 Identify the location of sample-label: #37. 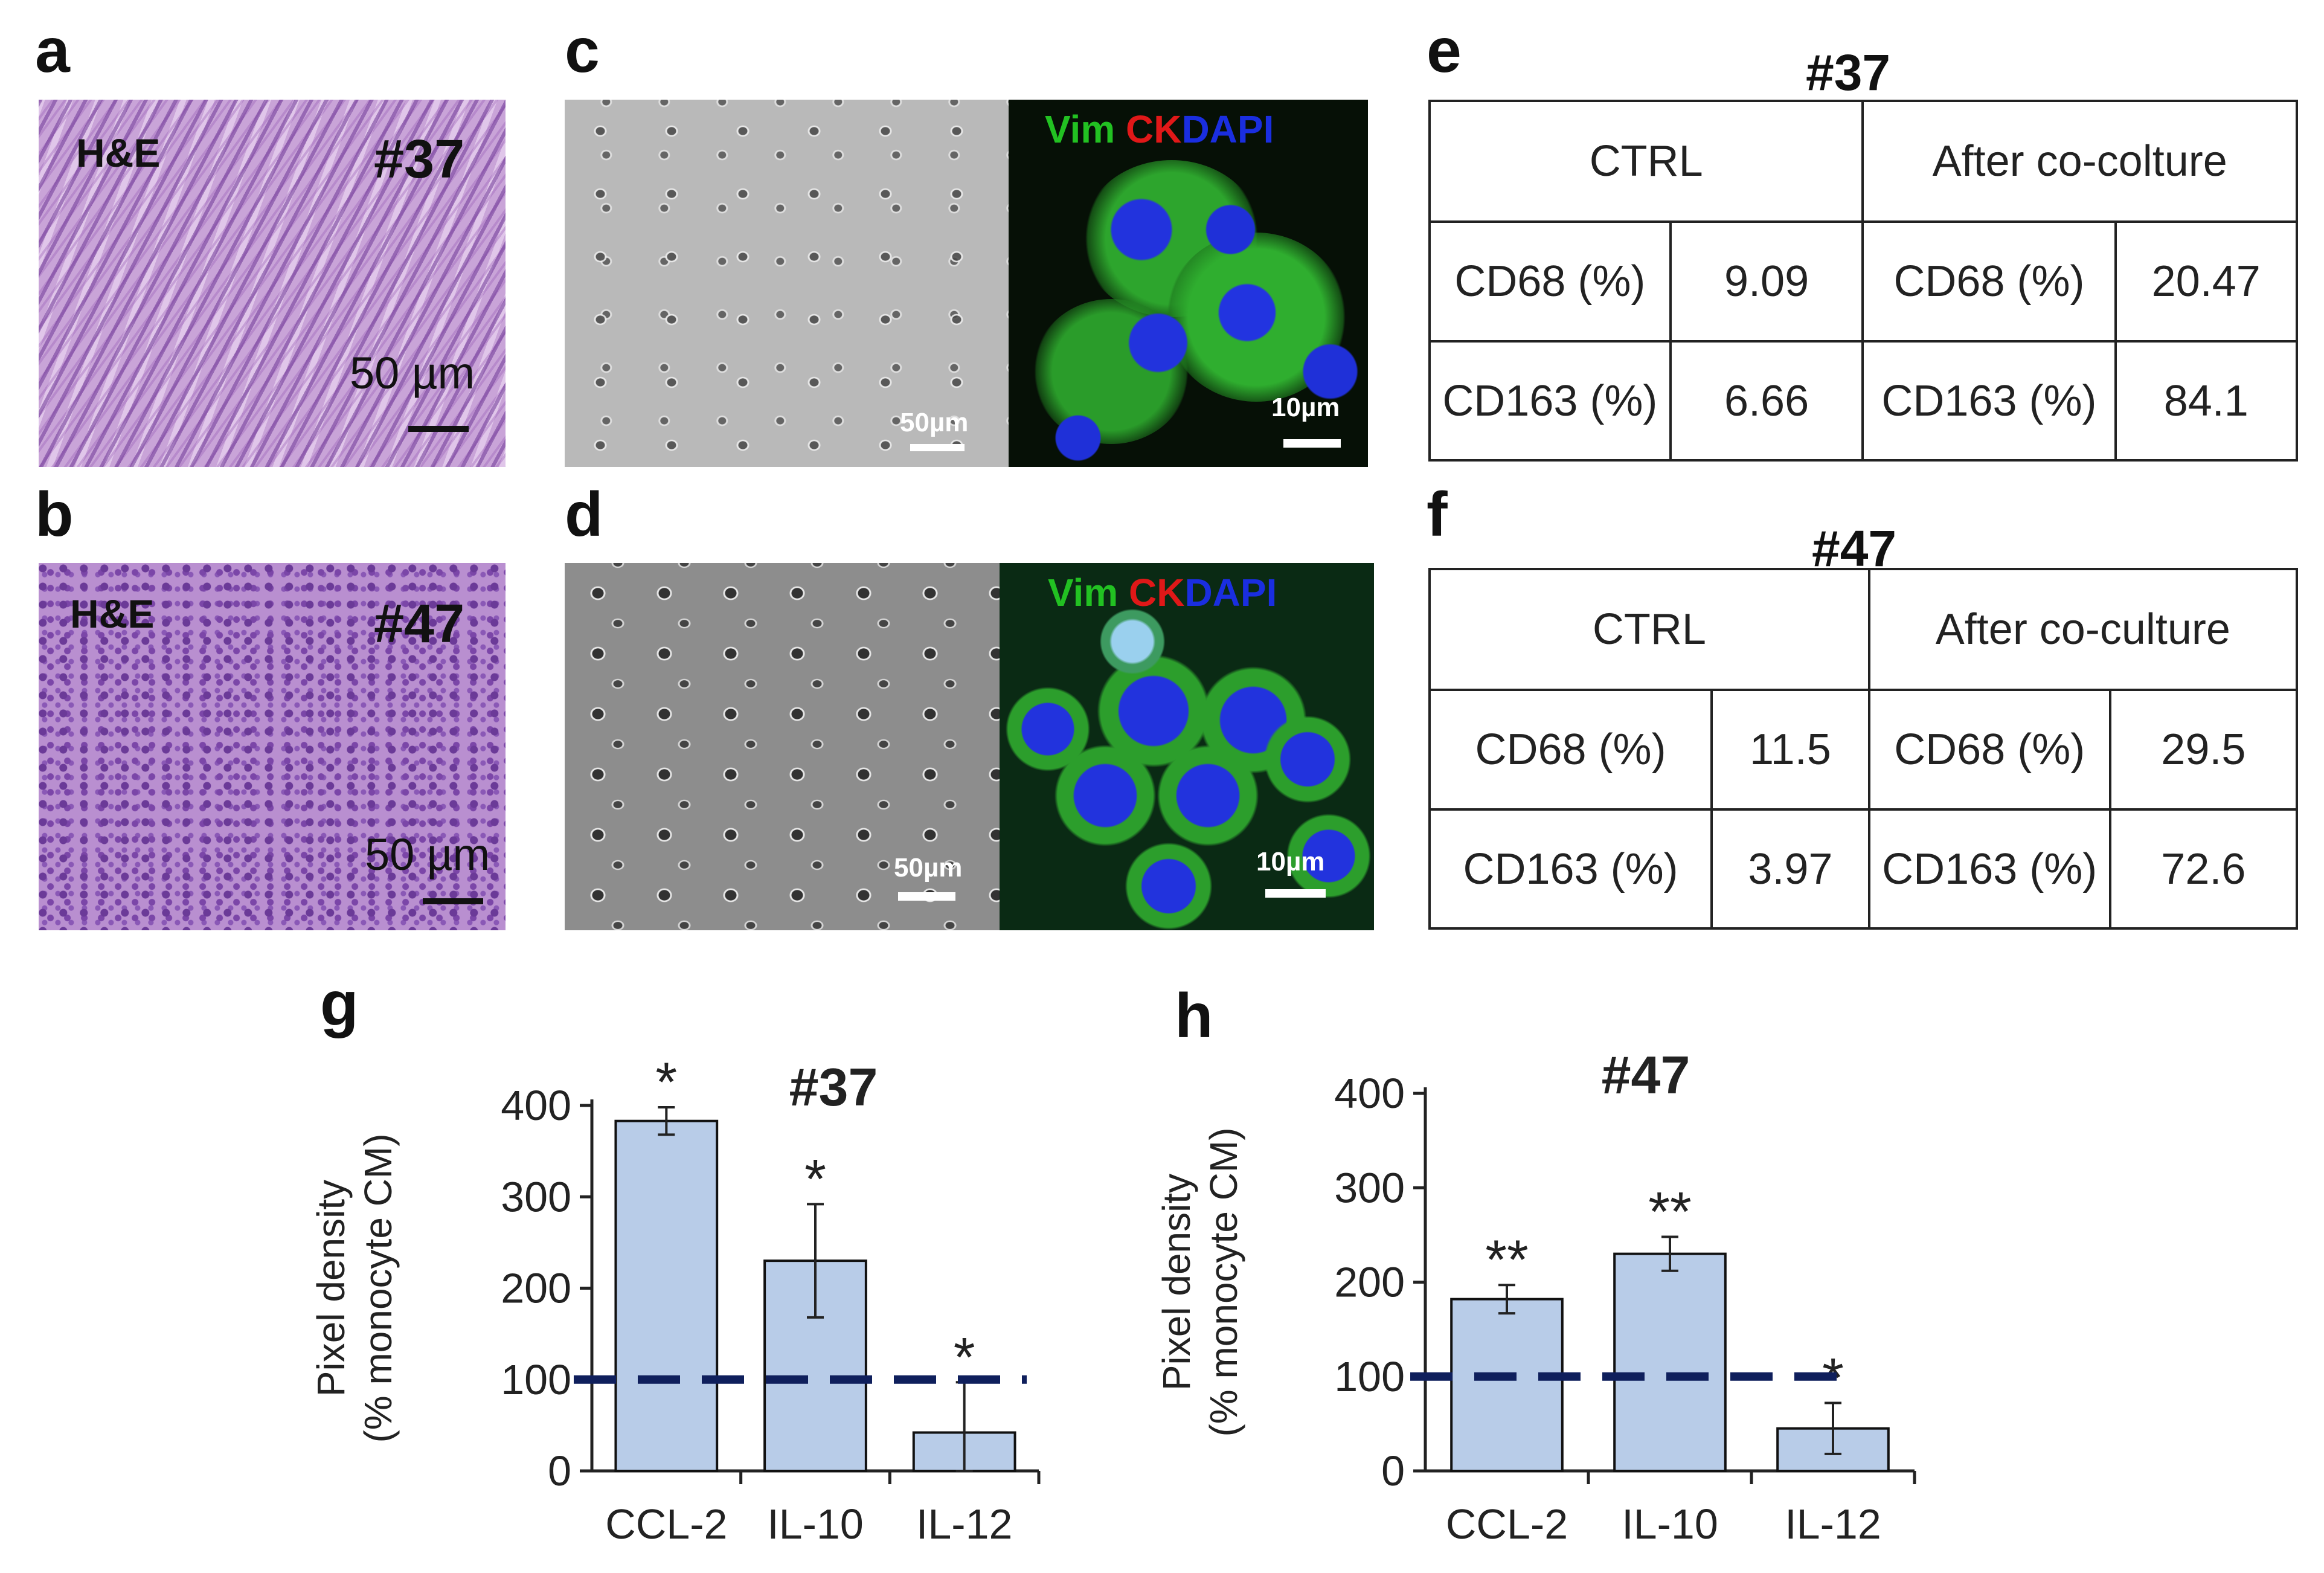
(419, 159).